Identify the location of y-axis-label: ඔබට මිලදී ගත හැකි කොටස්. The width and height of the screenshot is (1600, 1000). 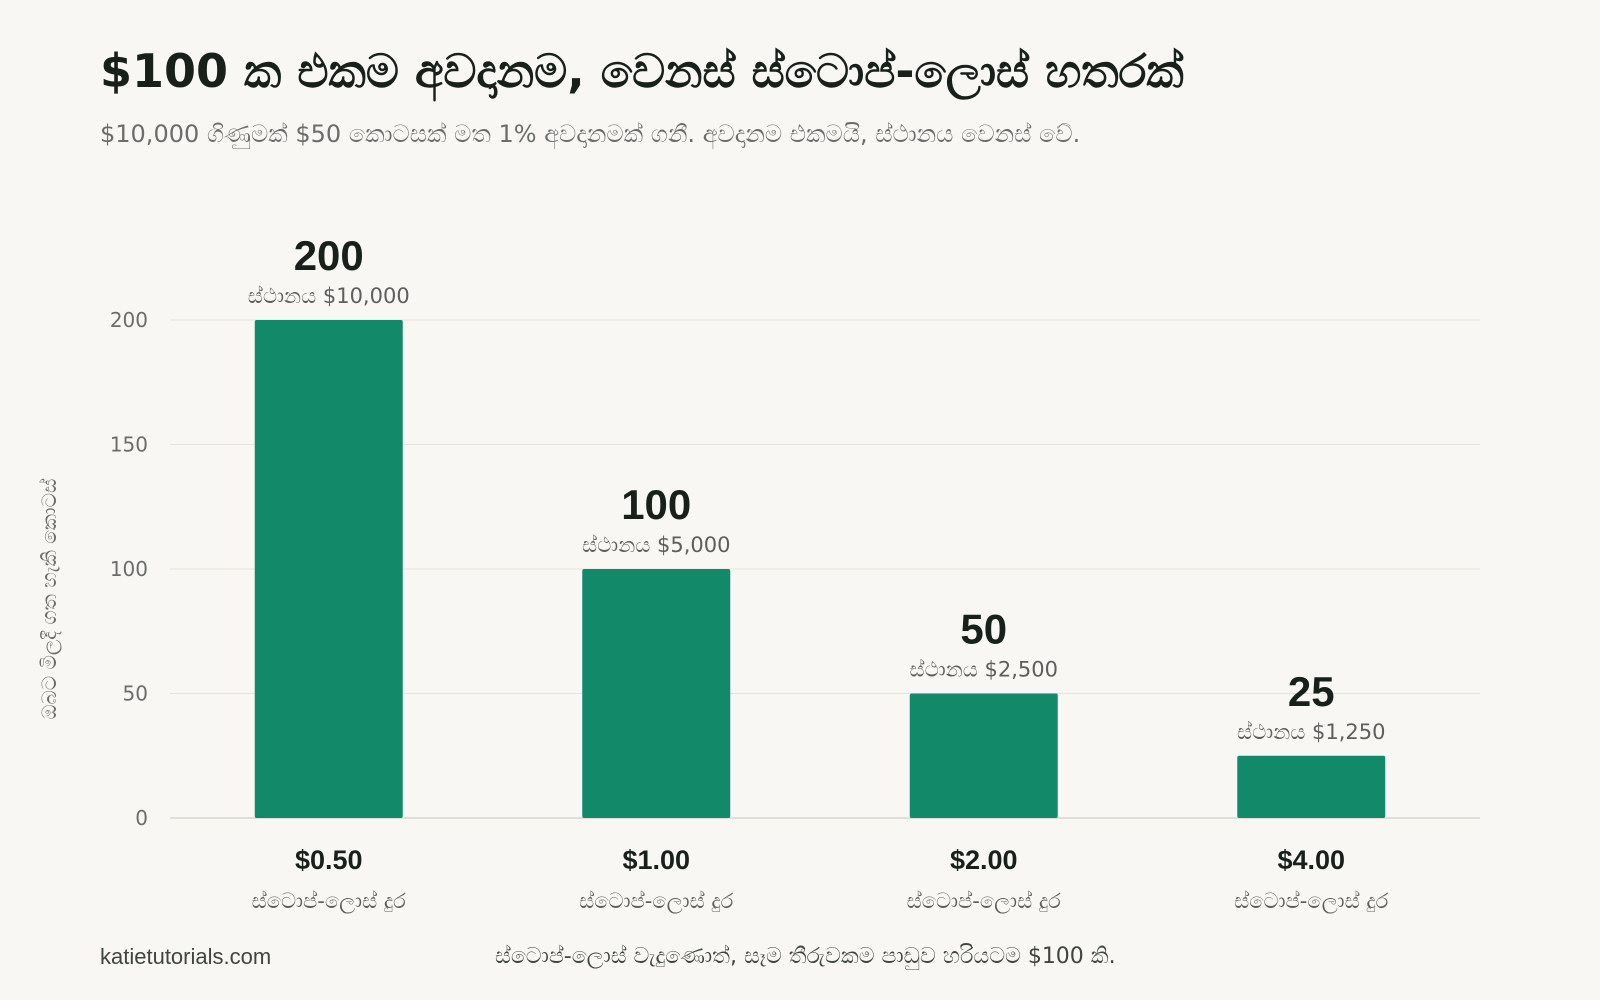
(49, 599).